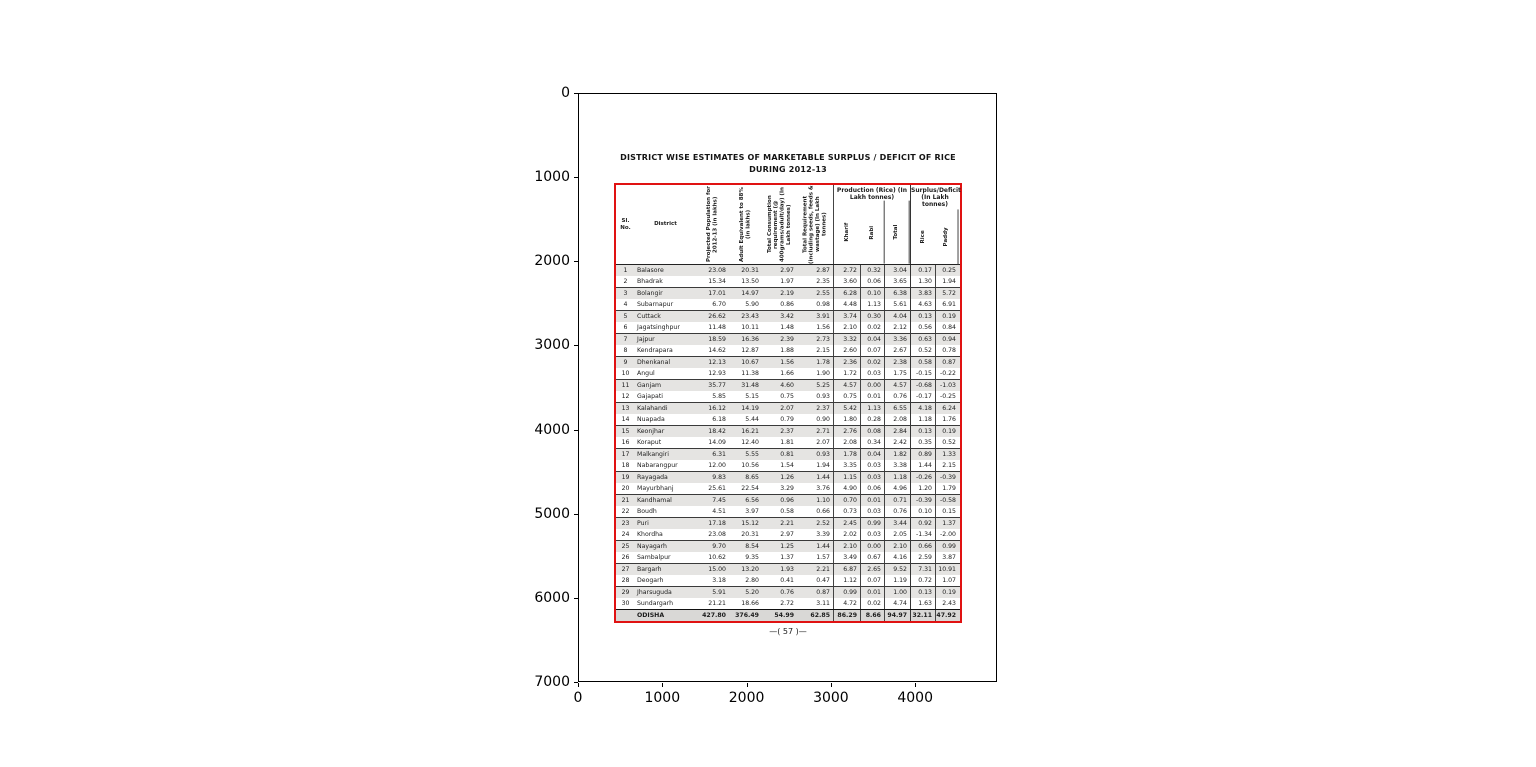 This screenshot has height=767, width=1536. What do you see at coordinates (897, 580) in the screenshot?
I see `cell-total-production: 1.19` at bounding box center [897, 580].